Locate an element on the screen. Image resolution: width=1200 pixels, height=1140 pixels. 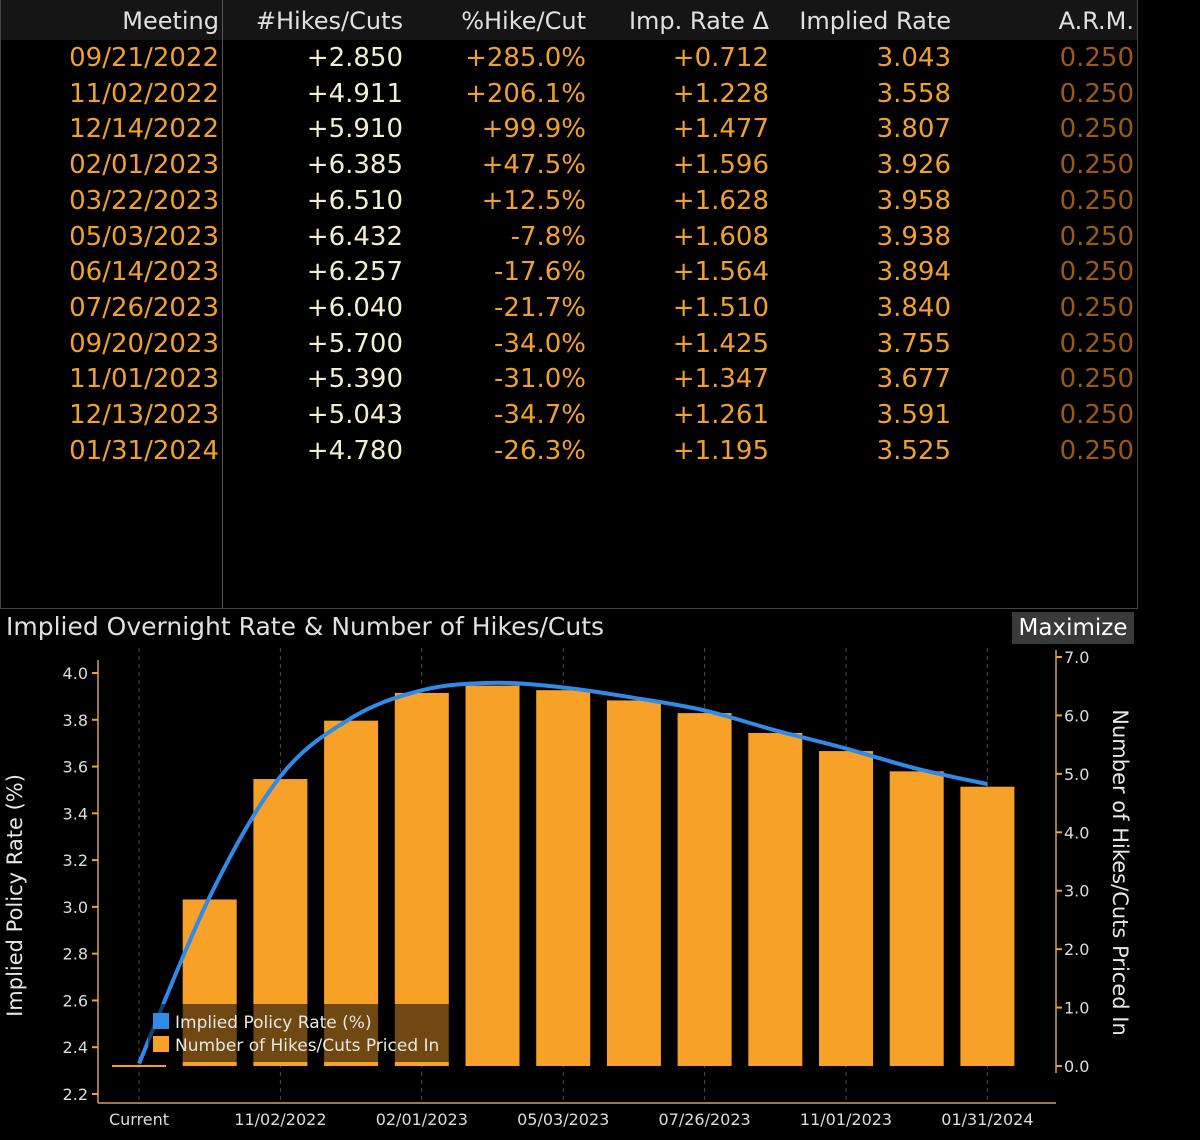
cell-implied-rate: 3.840 is located at coordinates (913, 307).